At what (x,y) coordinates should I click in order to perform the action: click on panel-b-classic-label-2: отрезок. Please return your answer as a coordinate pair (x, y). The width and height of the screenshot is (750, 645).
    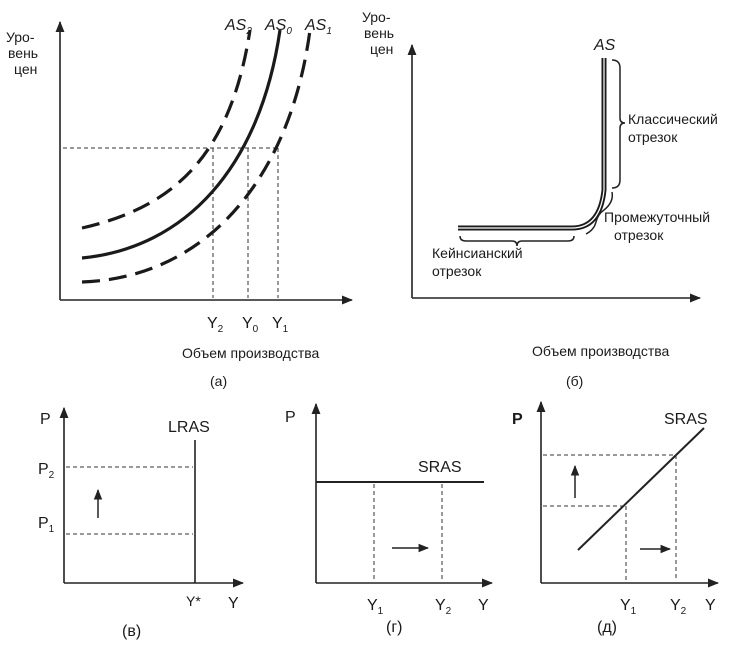
    Looking at the image, I should click on (653, 137).